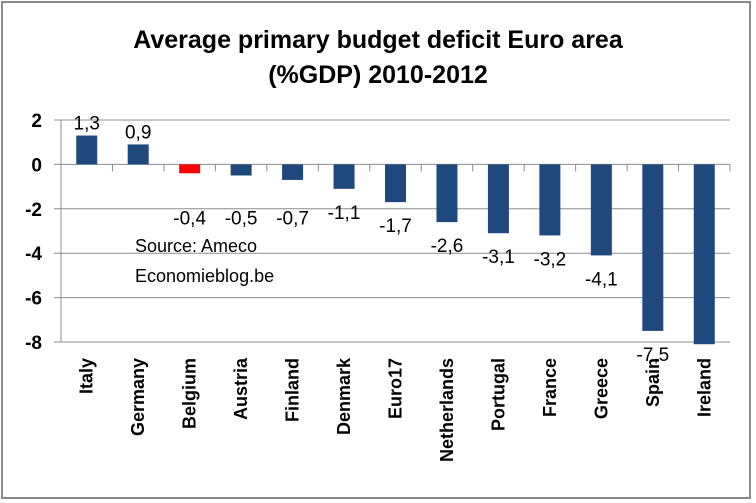 This screenshot has width=756, height=503. Describe the element at coordinates (33, 232) in the screenshot. I see `y-axis: 2 0 -2 -4 -6 -8` at that location.